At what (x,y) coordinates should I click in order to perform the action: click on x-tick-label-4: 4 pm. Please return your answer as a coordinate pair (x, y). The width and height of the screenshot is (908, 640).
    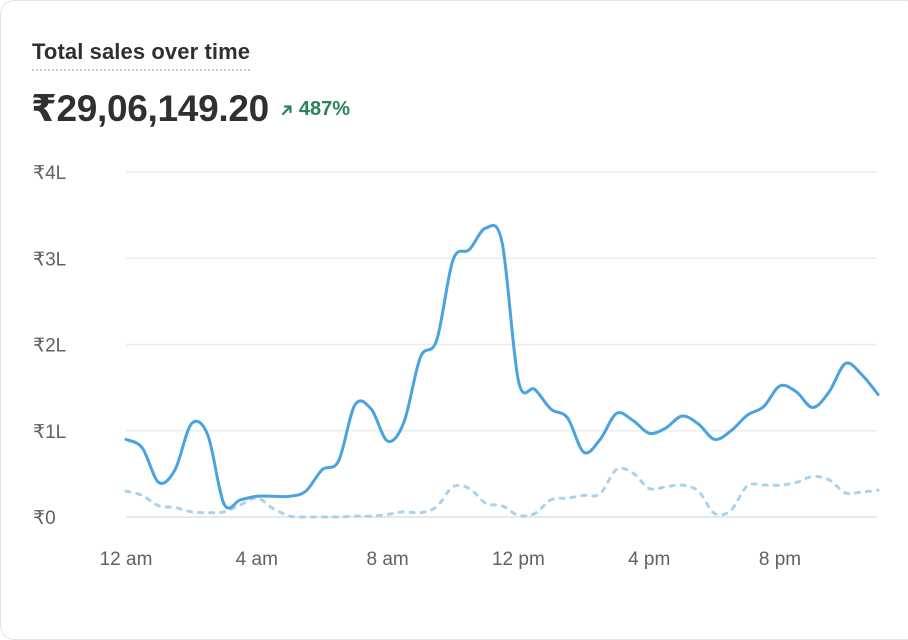
    Looking at the image, I should click on (649, 559).